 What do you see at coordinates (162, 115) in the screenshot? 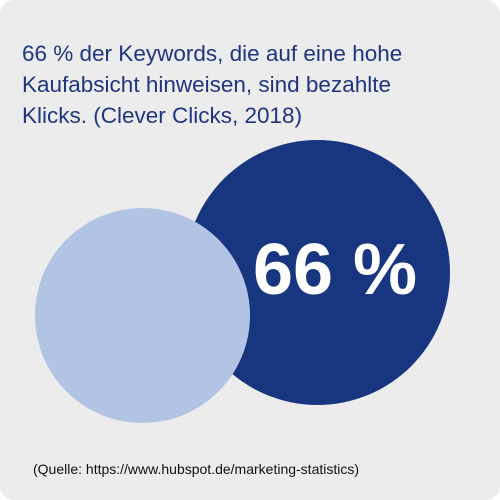
I see `headline-line-3: Klicks. (Clever Clicks, 2018)` at bounding box center [162, 115].